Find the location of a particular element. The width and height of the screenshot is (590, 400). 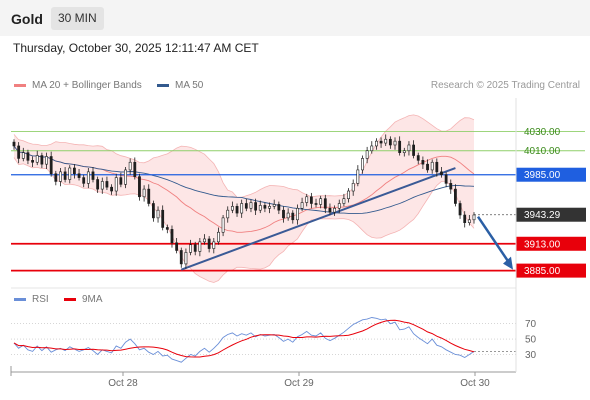

legend-rsi-ma: 9MA is located at coordinates (83, 299).